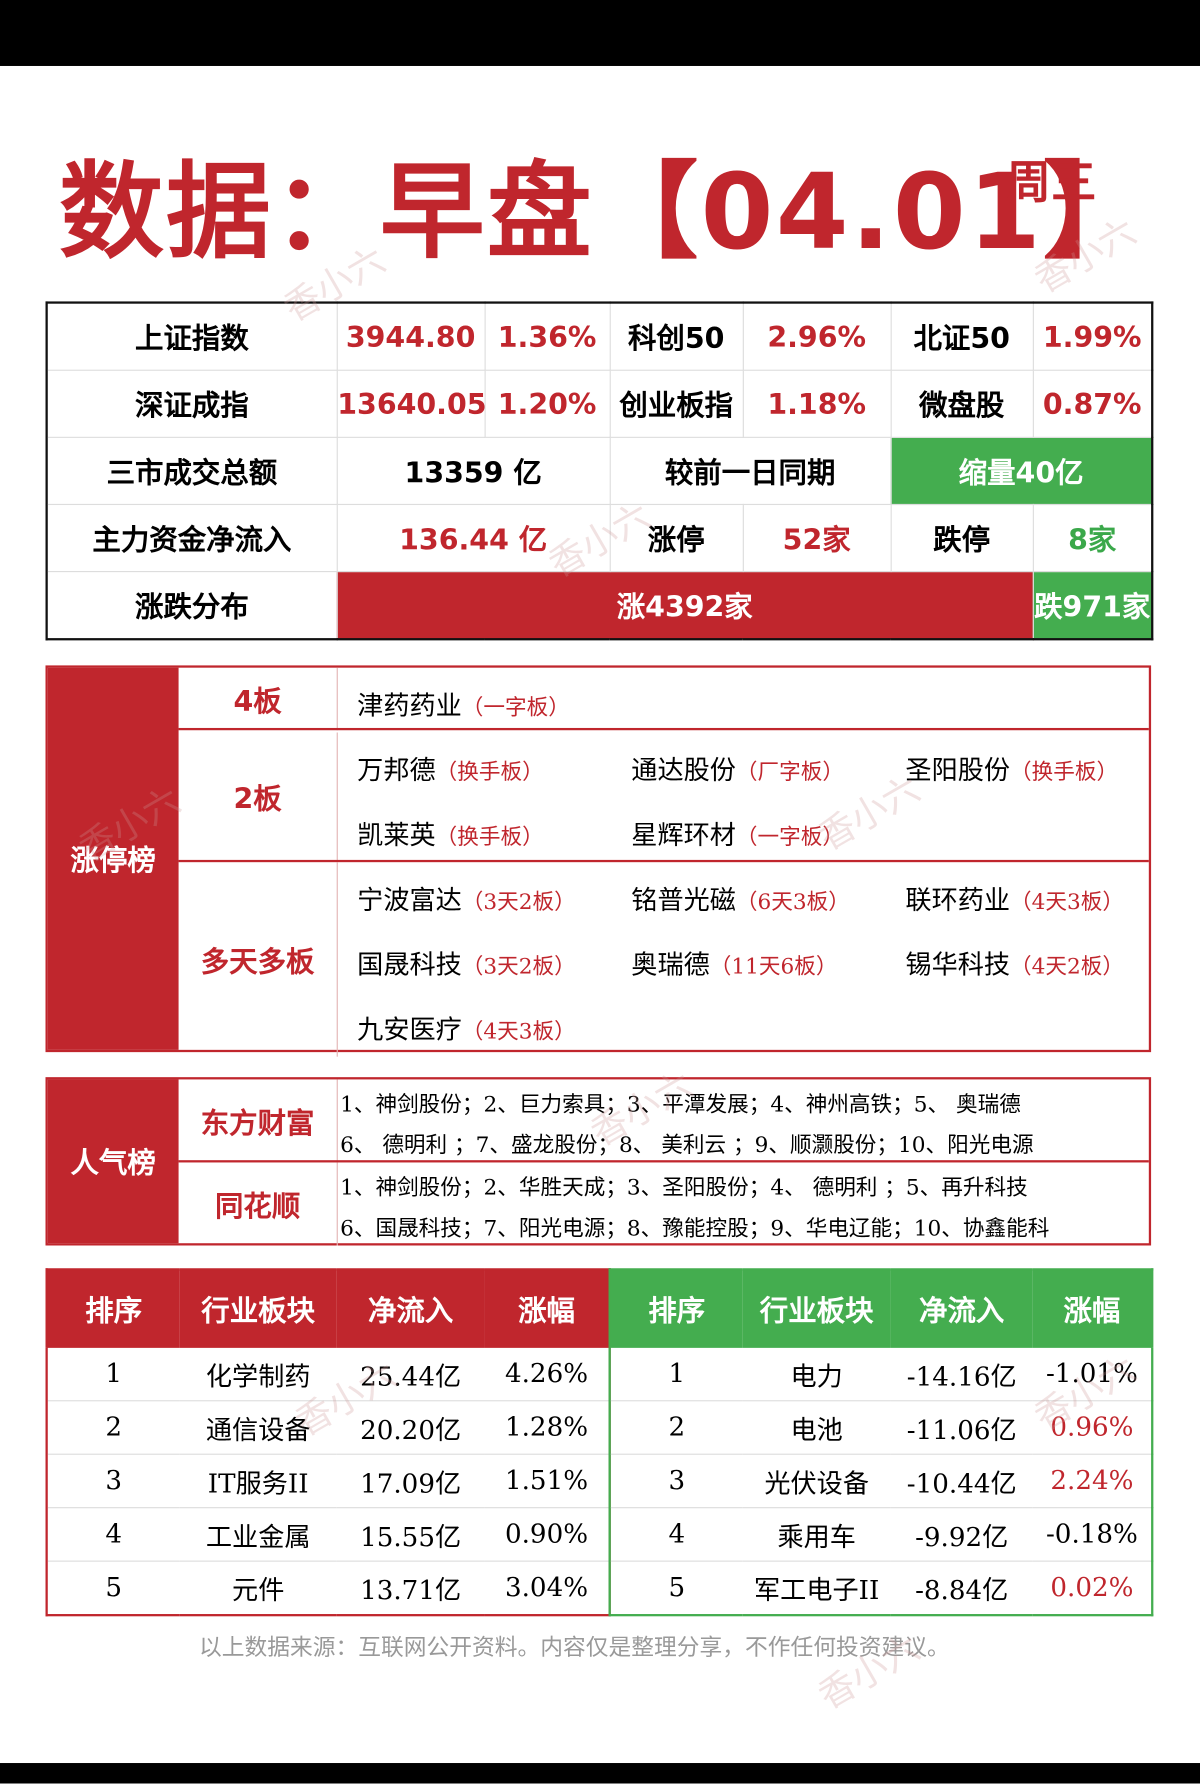 The image size is (1200, 1784). What do you see at coordinates (409, 965) in the screenshot?
I see `stock-name: 国晟科技` at bounding box center [409, 965].